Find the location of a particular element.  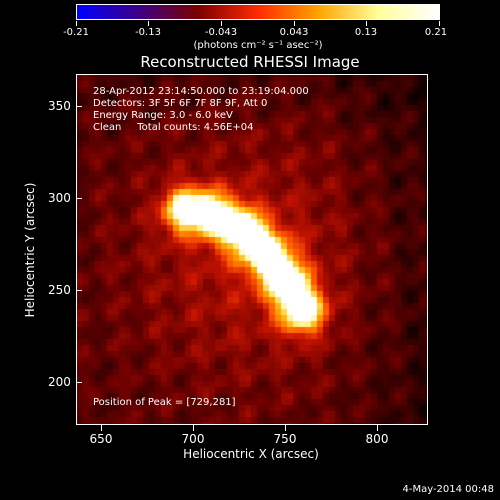

x-tick-label: 700 is located at coordinates (193, 439).